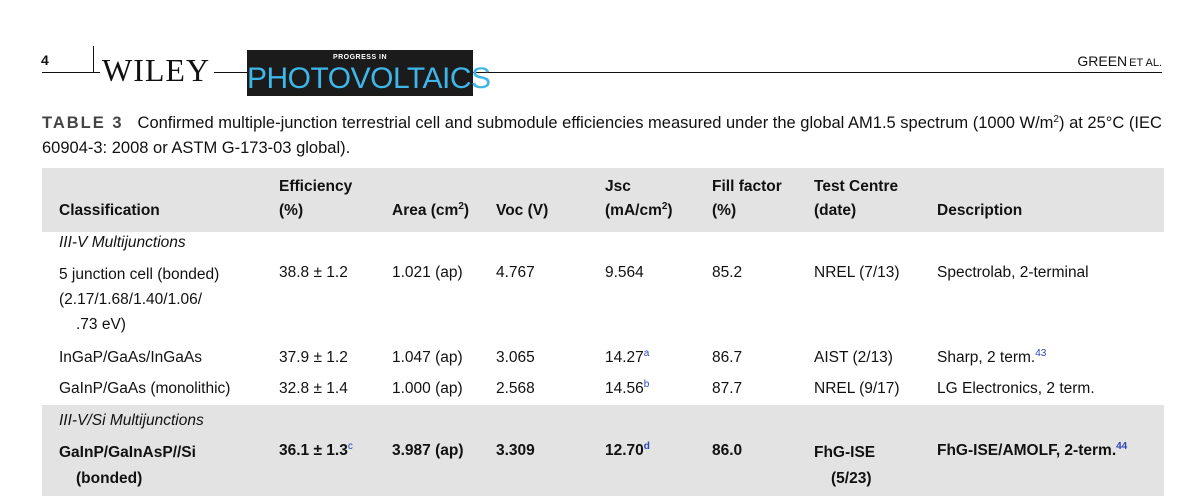 The width and height of the screenshot is (1200, 496). I want to click on header-fill-factor: Fill factor (%), so click(747, 199).